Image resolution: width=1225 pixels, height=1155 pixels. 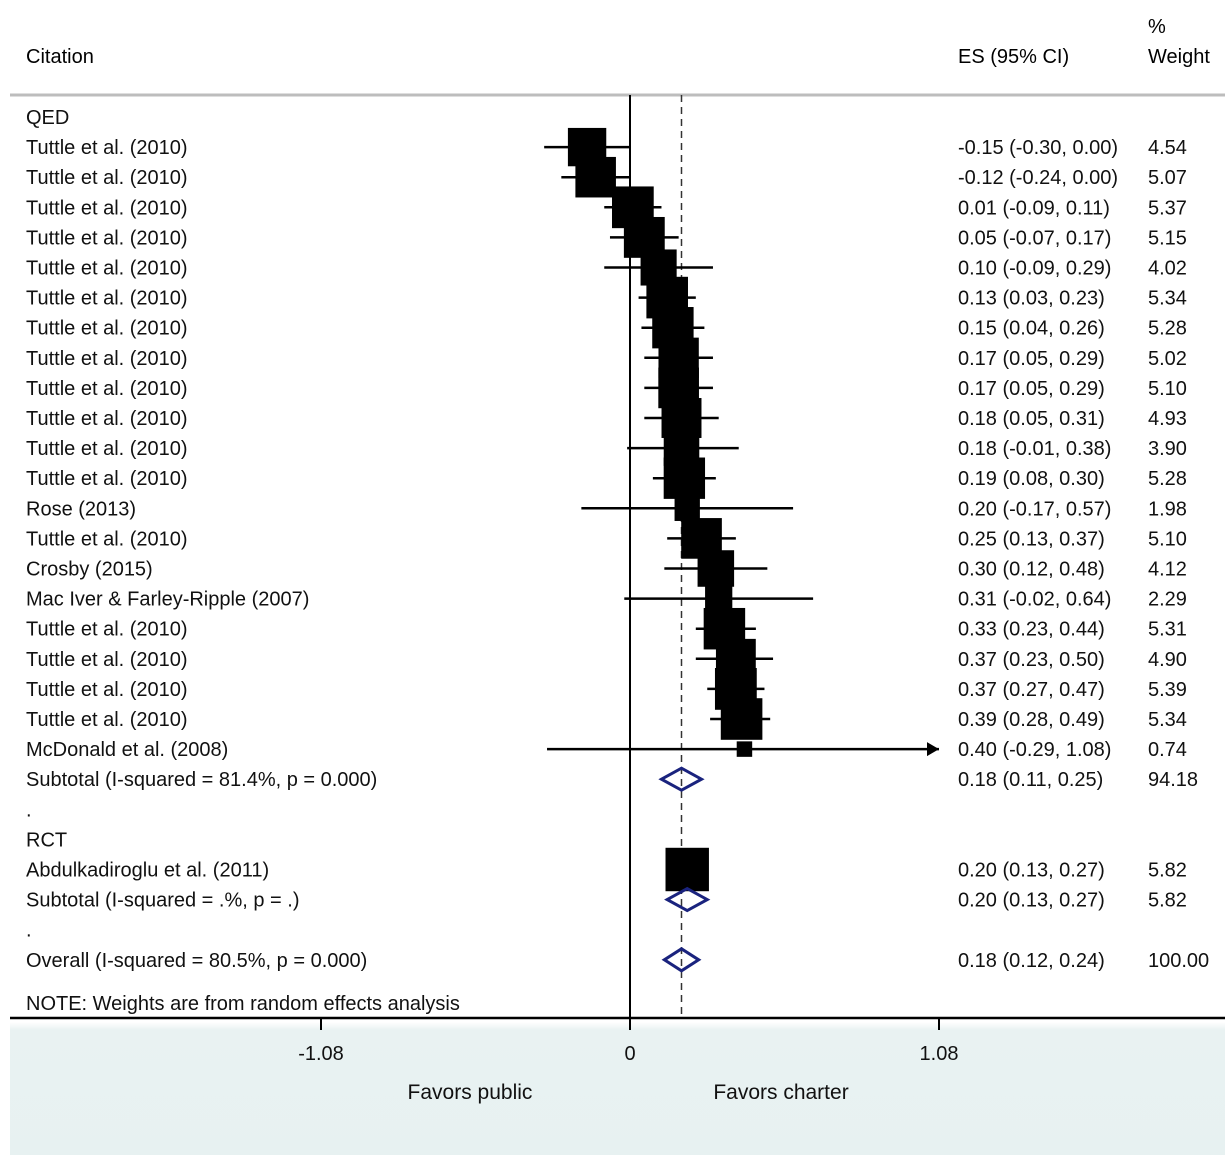 I want to click on row-weight: 5.39, so click(x=1167, y=690).